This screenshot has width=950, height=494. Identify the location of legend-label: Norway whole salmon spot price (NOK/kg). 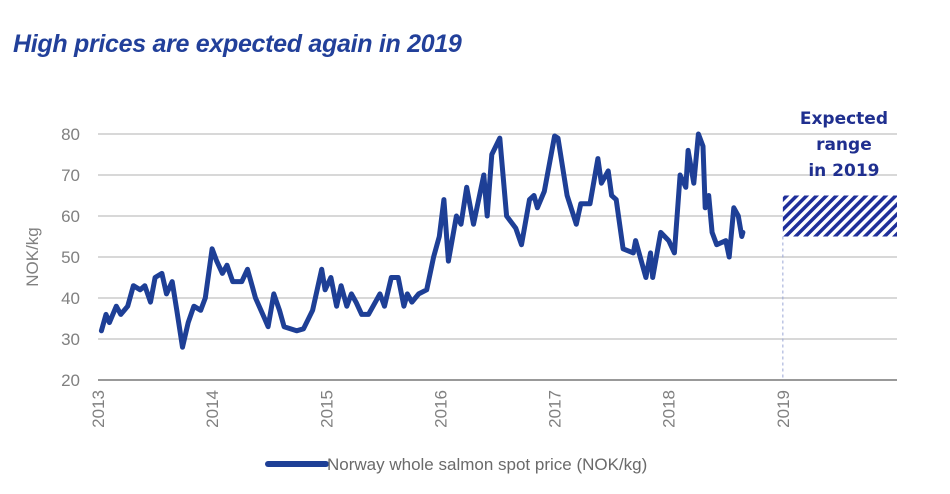
(487, 464).